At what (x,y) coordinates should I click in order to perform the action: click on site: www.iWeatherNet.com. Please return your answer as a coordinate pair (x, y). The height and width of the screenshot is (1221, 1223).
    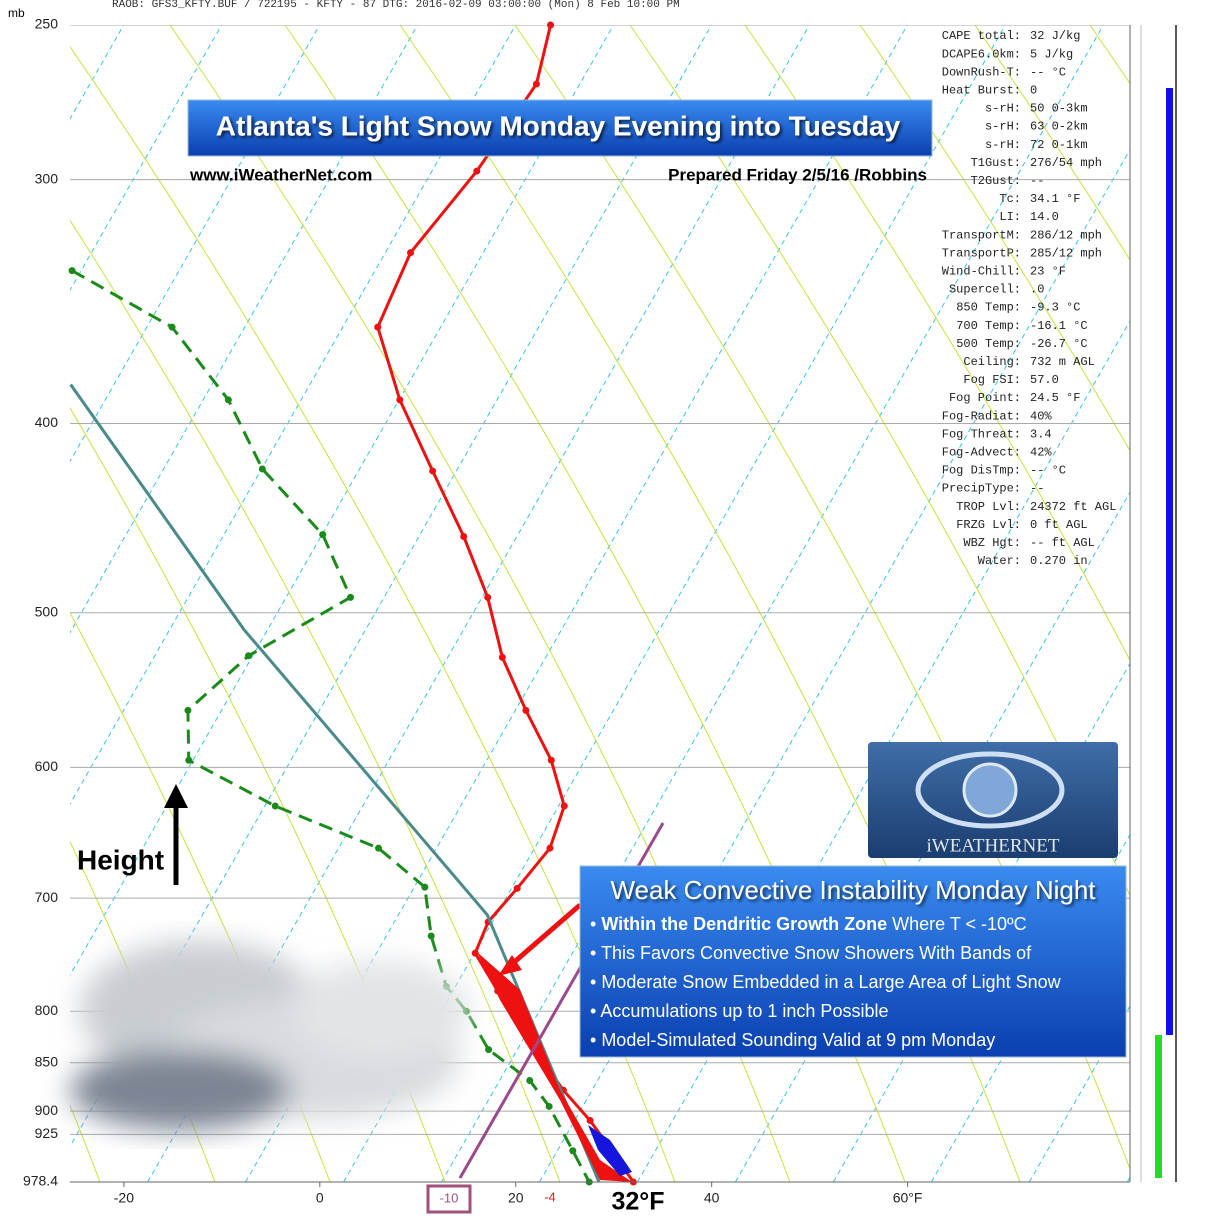
    Looking at the image, I should click on (280, 174).